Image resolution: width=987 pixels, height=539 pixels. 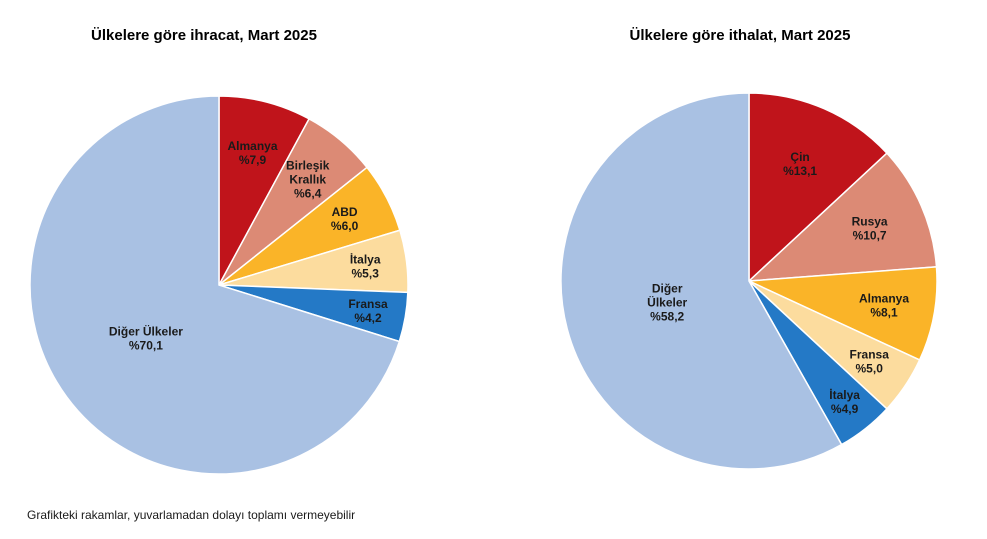 What do you see at coordinates (667, 289) in the screenshot?
I see `import-slice-name-5: Diğer` at bounding box center [667, 289].